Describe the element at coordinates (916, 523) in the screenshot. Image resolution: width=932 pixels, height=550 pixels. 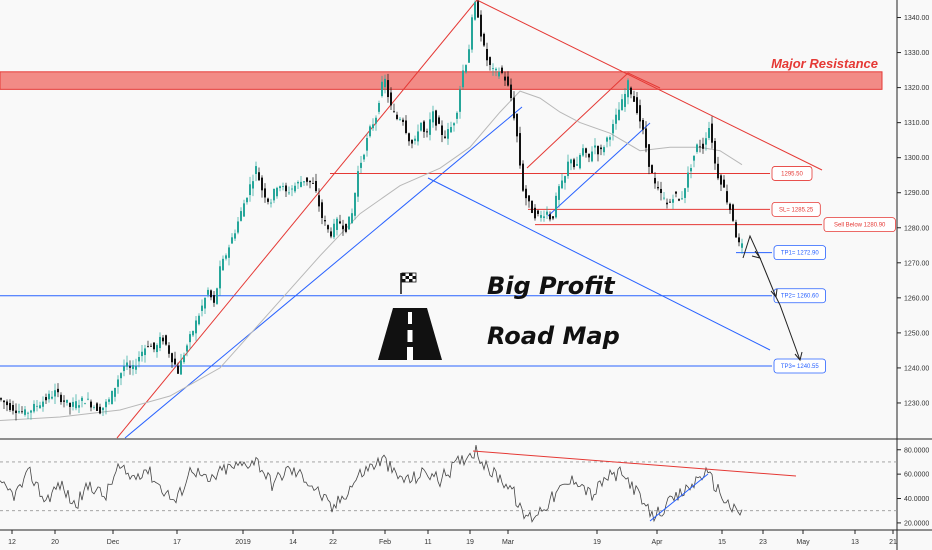
I see `rsi-tick-label: 20.0000` at that location.